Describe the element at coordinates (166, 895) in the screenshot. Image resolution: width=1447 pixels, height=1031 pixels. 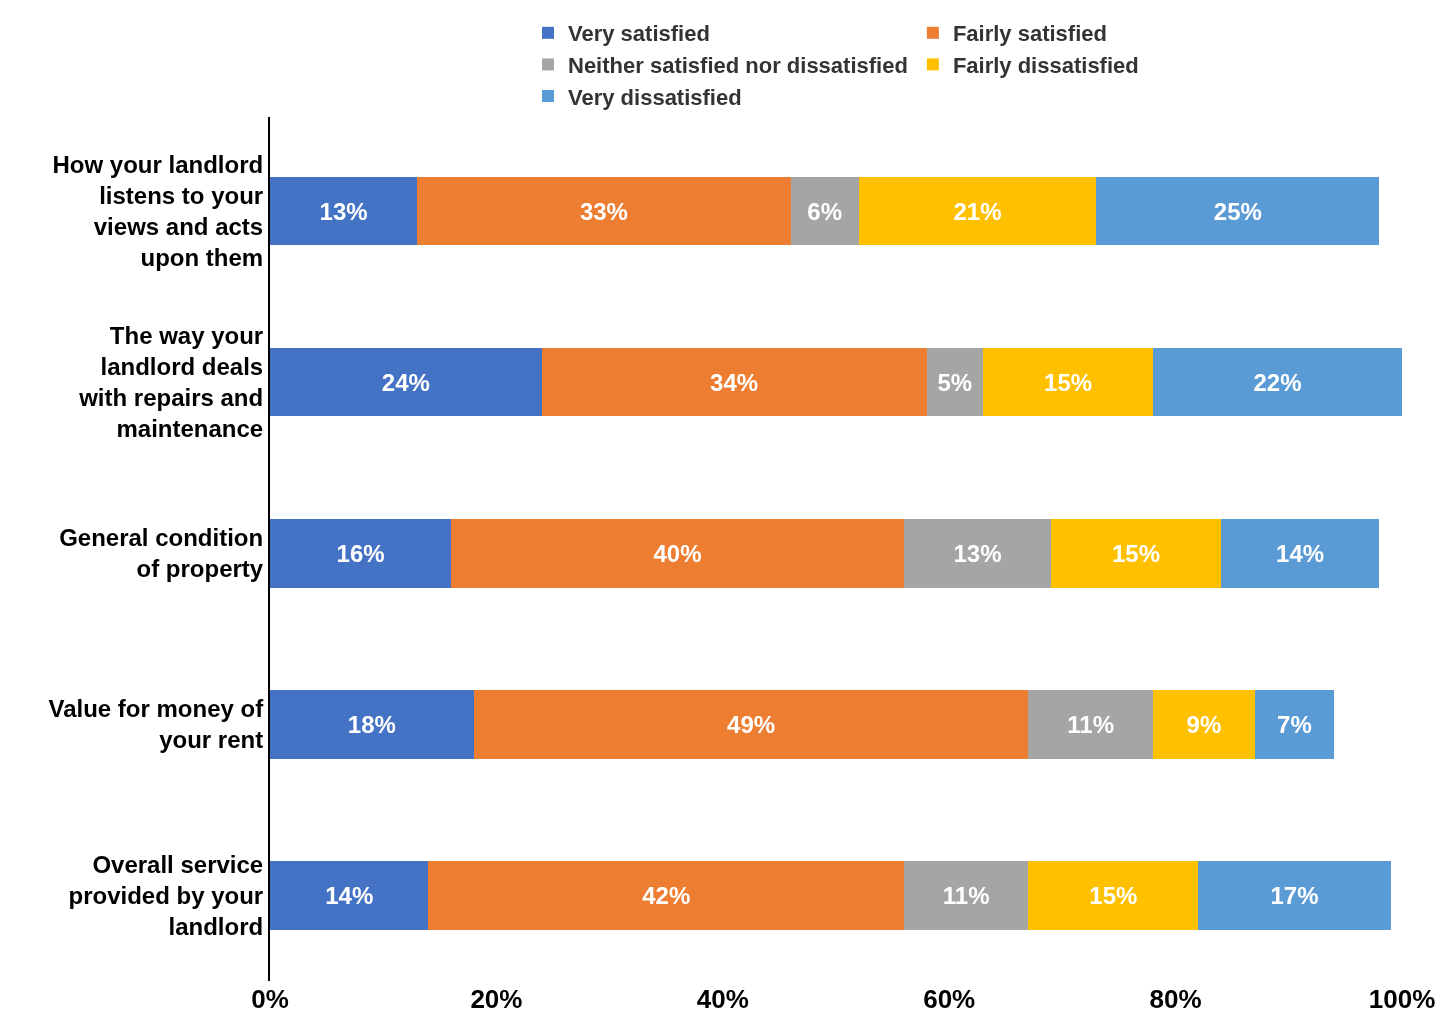
I see `y-tick-label: Overall service provided by your landlord` at that location.